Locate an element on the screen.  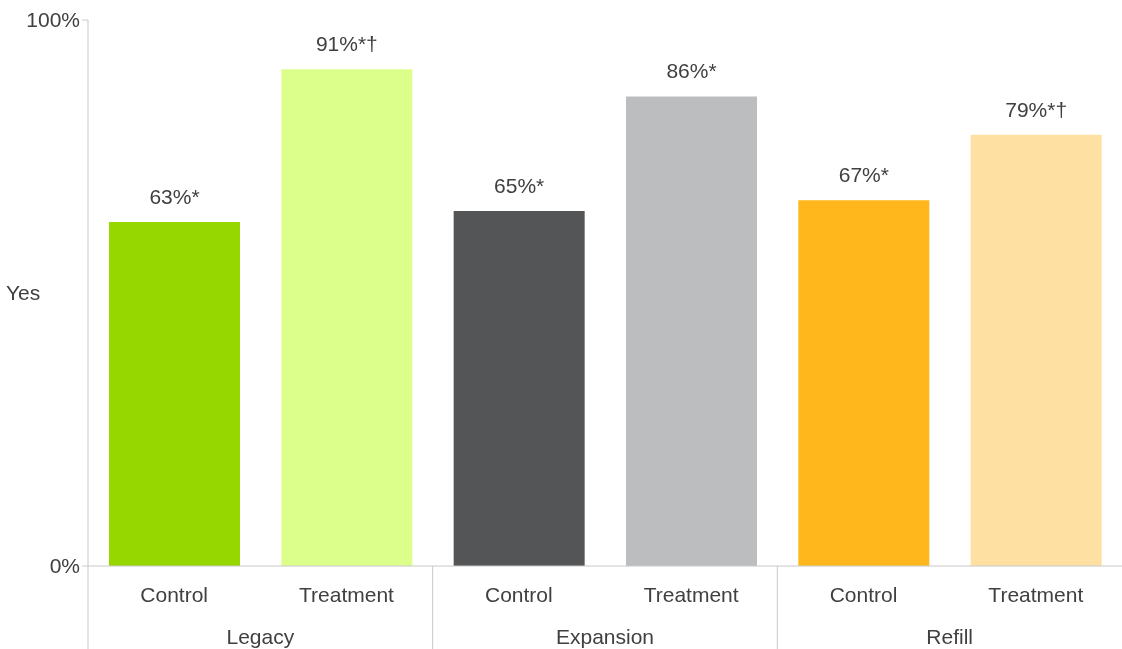
text: Refill is located at coordinates (950, 636).